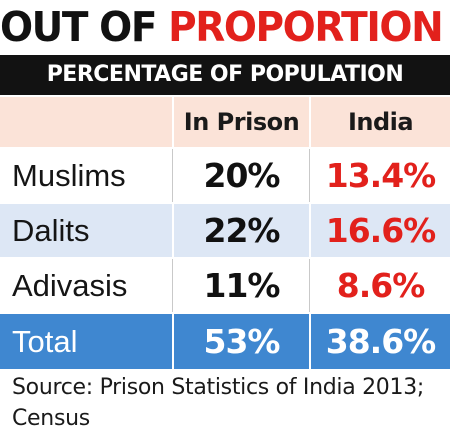 This screenshot has width=450, height=441. Describe the element at coordinates (69, 175) in the screenshot. I see `row-label: Muslims` at that location.